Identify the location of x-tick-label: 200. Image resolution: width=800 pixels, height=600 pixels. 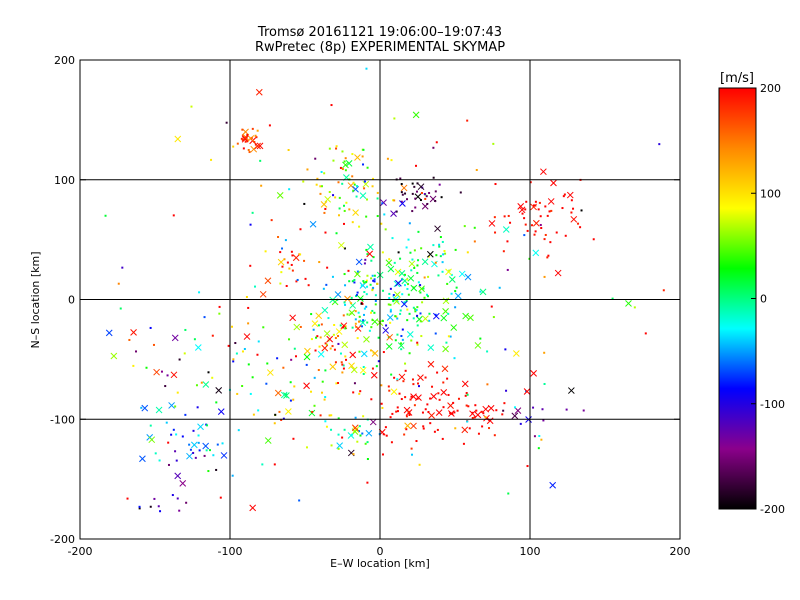
(680, 551).